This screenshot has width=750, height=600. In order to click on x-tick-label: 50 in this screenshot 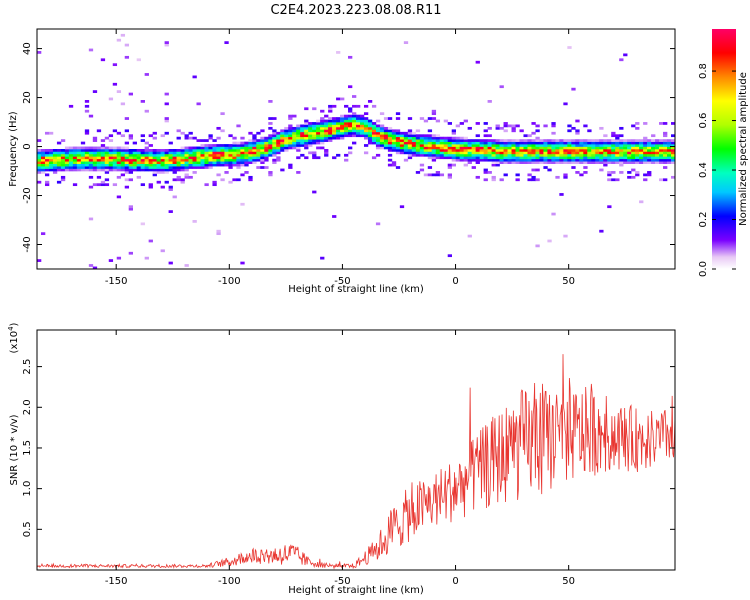, I will do `click(568, 281)`.